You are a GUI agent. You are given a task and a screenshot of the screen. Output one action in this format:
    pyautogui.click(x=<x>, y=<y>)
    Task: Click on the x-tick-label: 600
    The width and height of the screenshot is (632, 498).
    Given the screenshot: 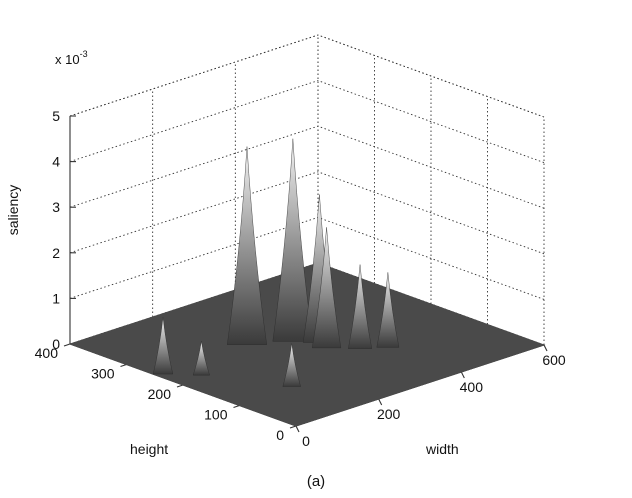 What is the action you would take?
    pyautogui.click(x=554, y=360)
    